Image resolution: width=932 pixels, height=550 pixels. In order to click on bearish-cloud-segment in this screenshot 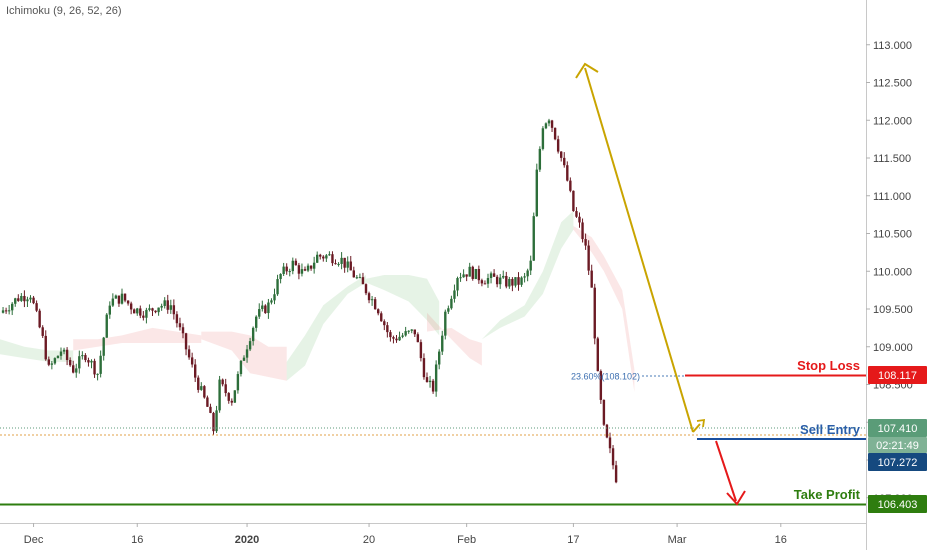, I will do `click(177, 335)`.